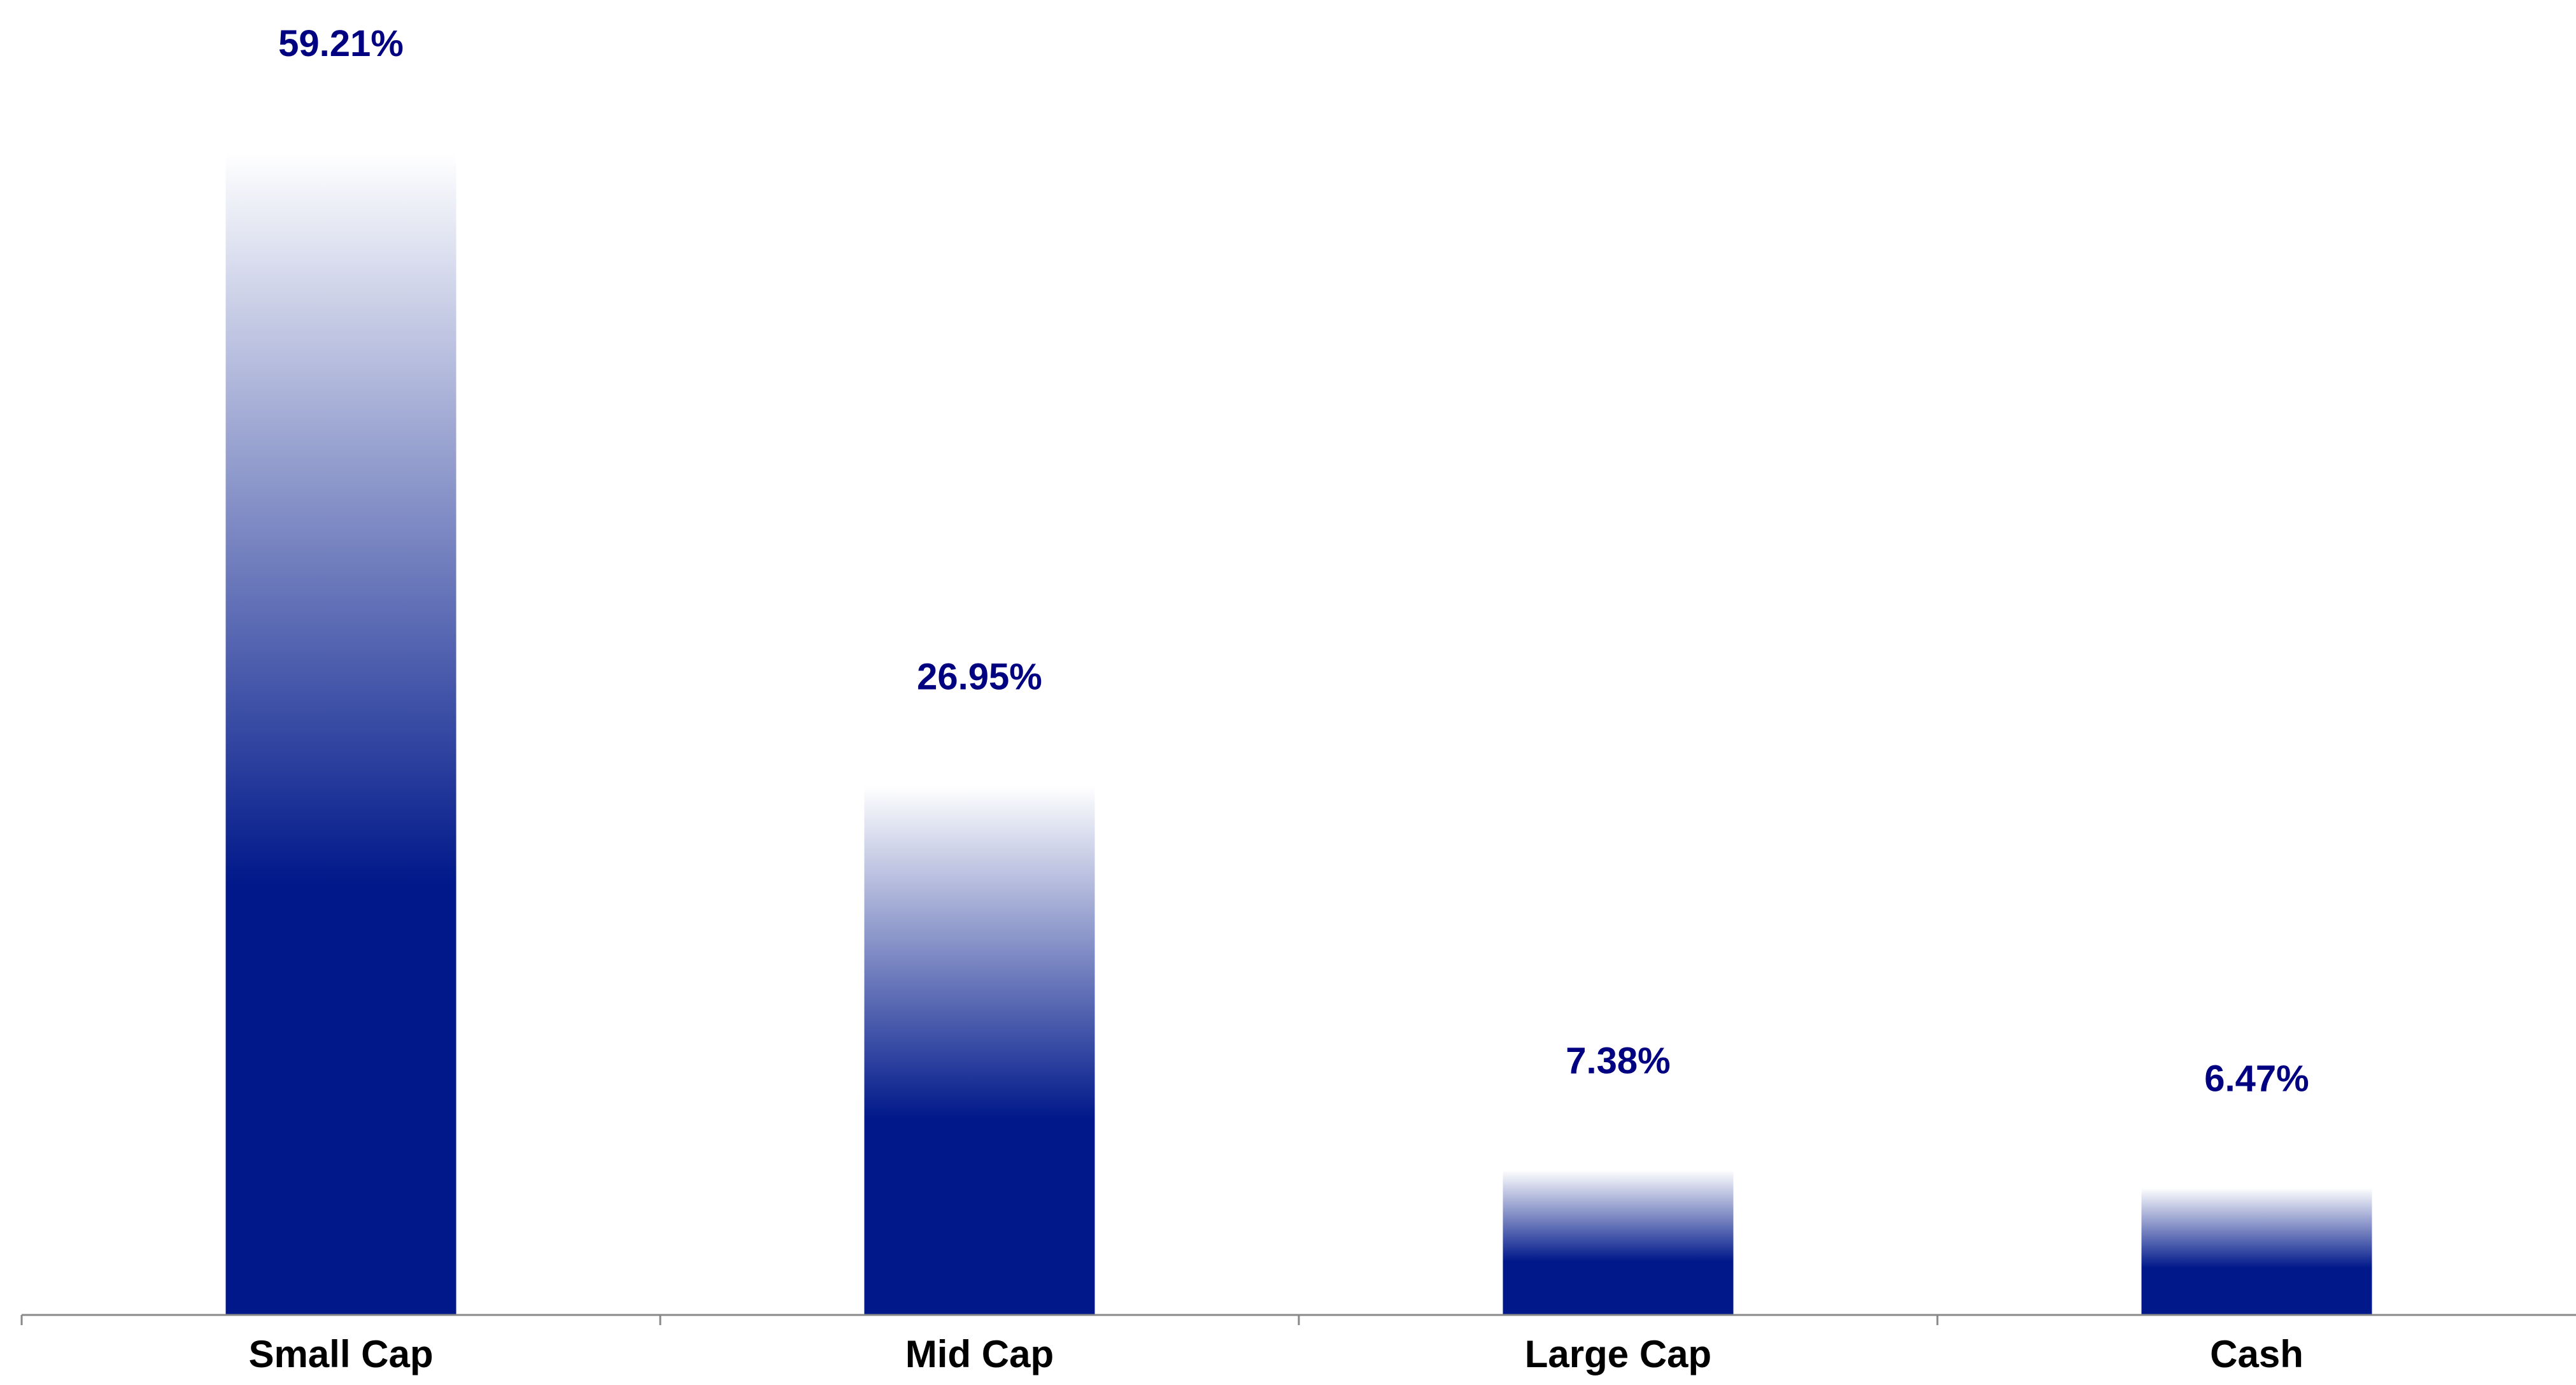 Image resolution: width=2576 pixels, height=1385 pixels. Describe the element at coordinates (341, 43) in the screenshot. I see `data-label: 59.21%` at that location.